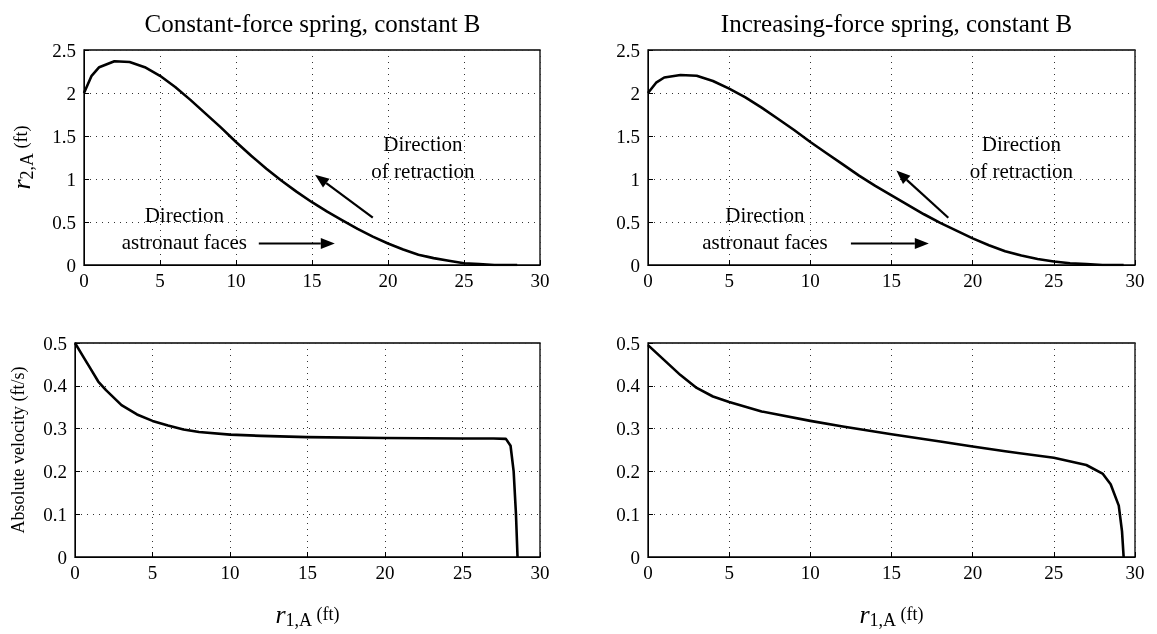  Describe the element at coordinates (18, 450) in the screenshot. I see `y-axis-title: Absolute velocity (ft/s)` at that location.